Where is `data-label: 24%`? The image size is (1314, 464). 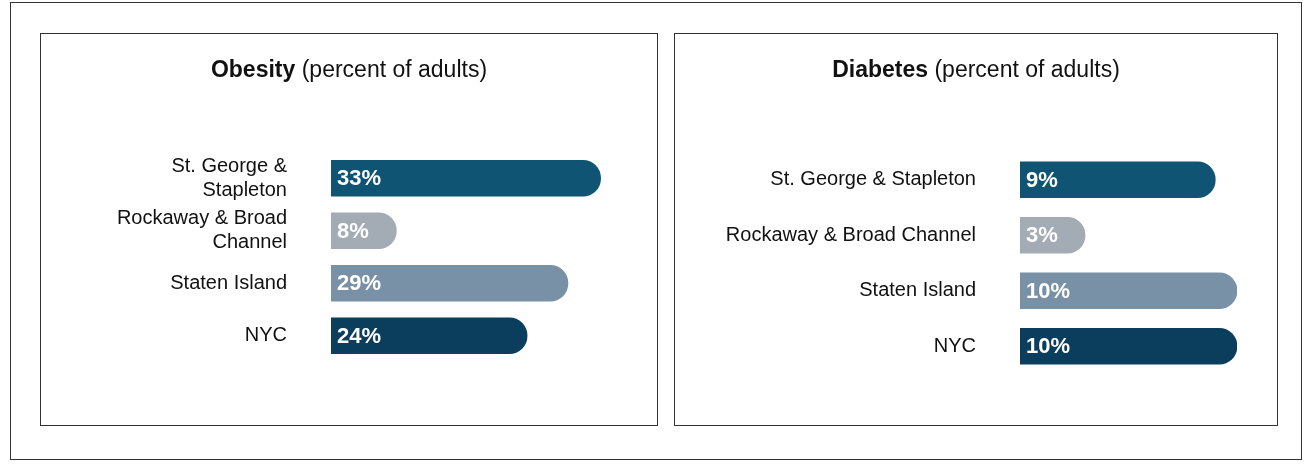
data-label: 24% is located at coordinates (359, 335).